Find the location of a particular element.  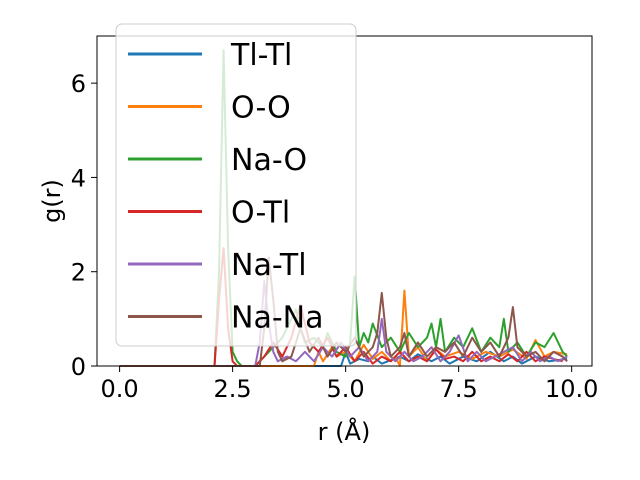

legend-label-na-na: Na-Na is located at coordinates (277, 318).